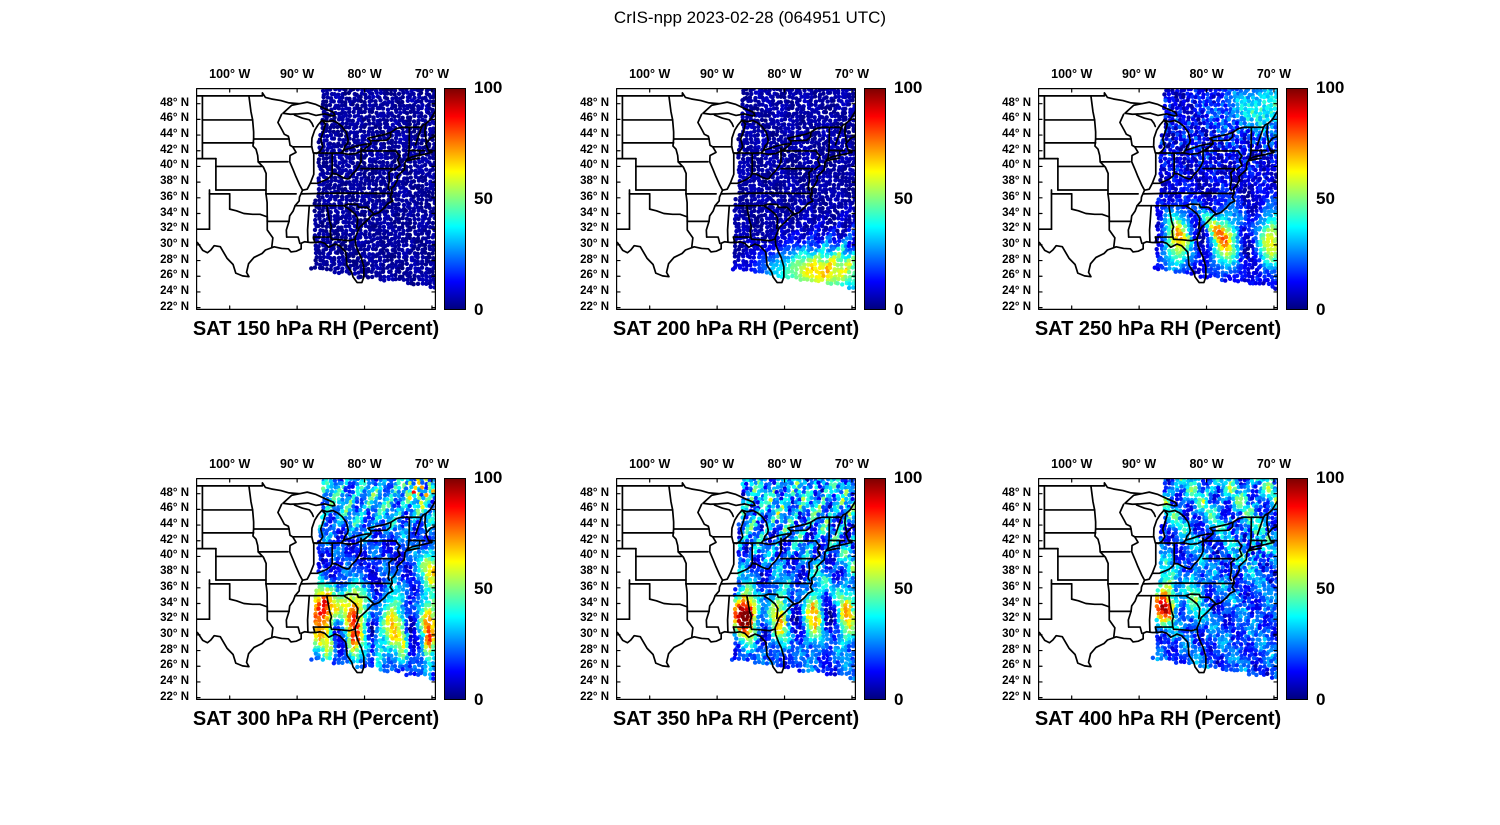 Image resolution: width=1500 pixels, height=825 pixels. Describe the element at coordinates (736, 719) in the screenshot. I see `panel-caption: SAT 350 hPa RH (Percent)` at that location.